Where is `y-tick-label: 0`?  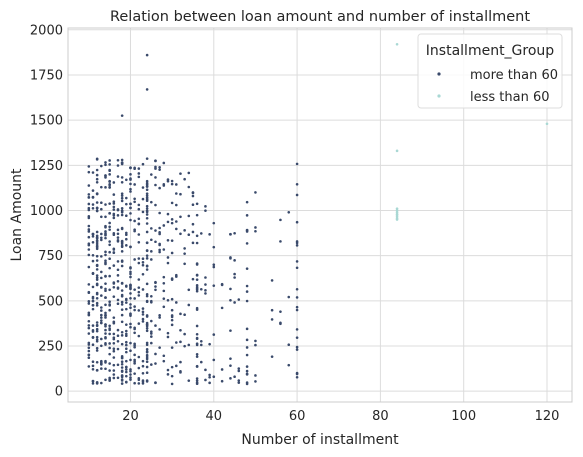 y-tick-label: 0 is located at coordinates (59, 392).